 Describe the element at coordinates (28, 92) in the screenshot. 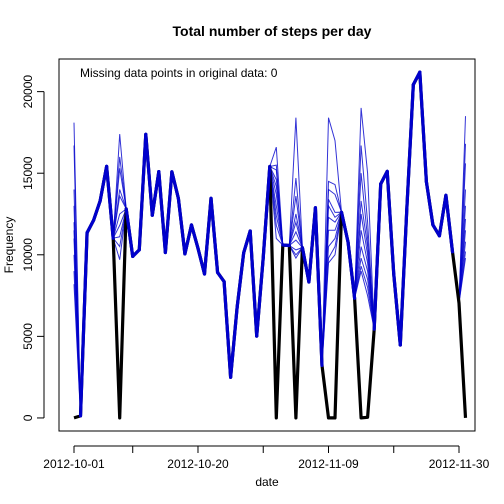

I see `y-tick-label-4: 20000` at that location.